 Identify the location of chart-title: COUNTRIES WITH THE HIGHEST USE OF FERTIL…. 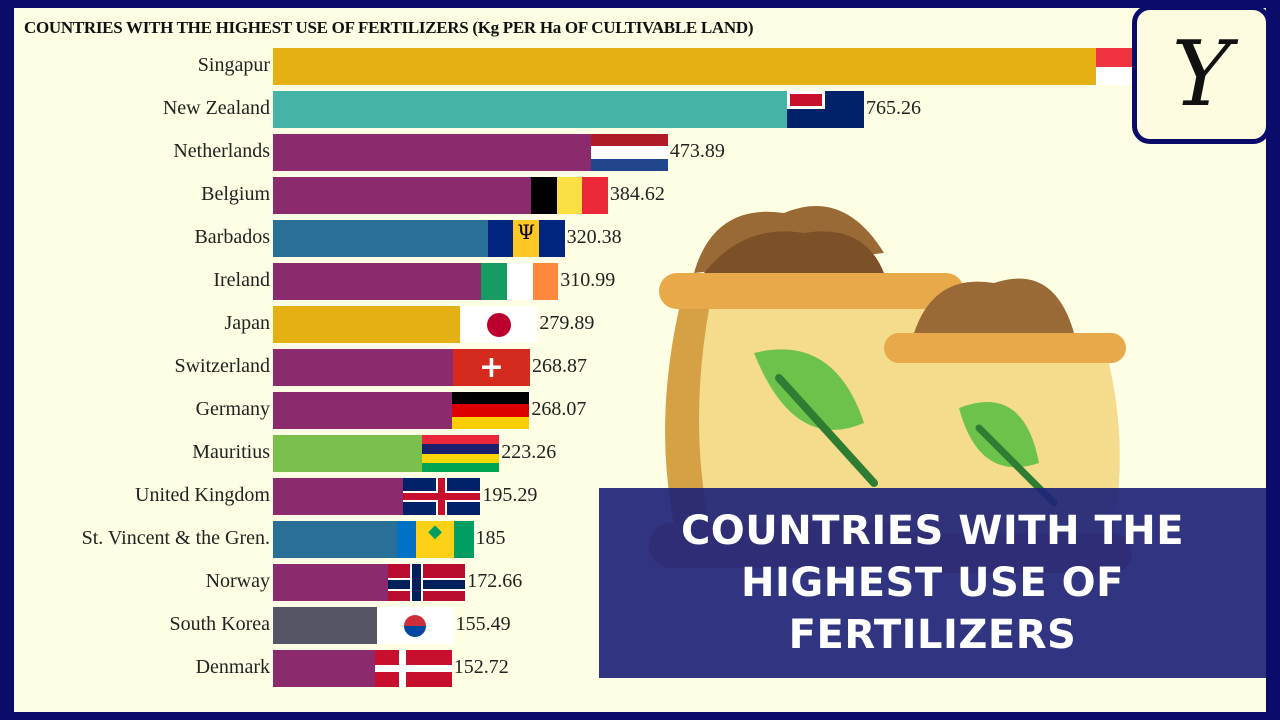
(389, 27).